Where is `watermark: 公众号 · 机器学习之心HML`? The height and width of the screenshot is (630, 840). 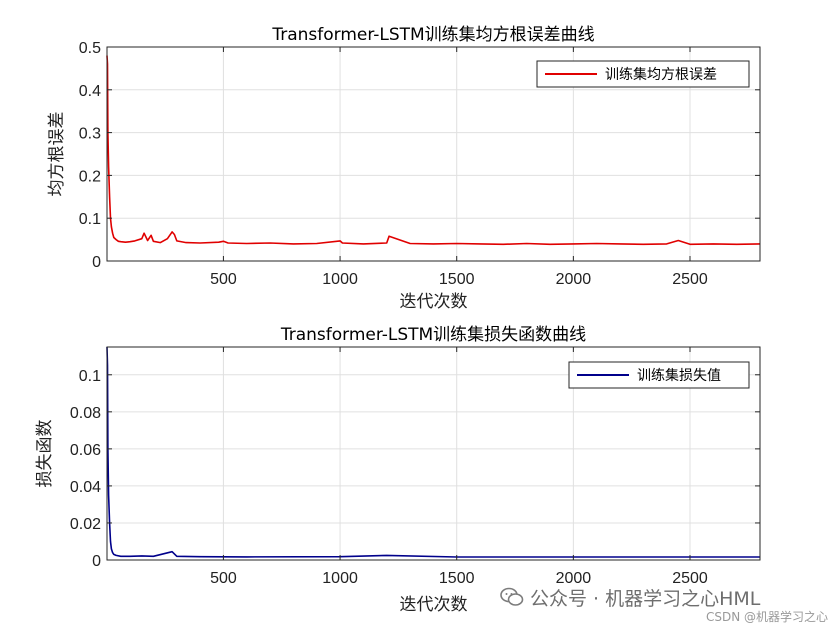
watermark: 公众号 · 机器学习之心HML is located at coordinates (630, 597).